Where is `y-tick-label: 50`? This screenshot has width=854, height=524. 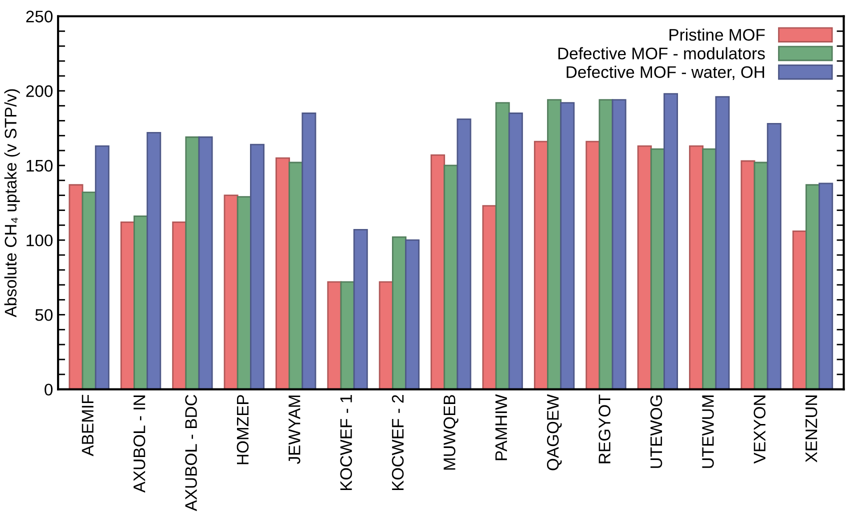 y-tick-label: 50 is located at coordinates (44, 315).